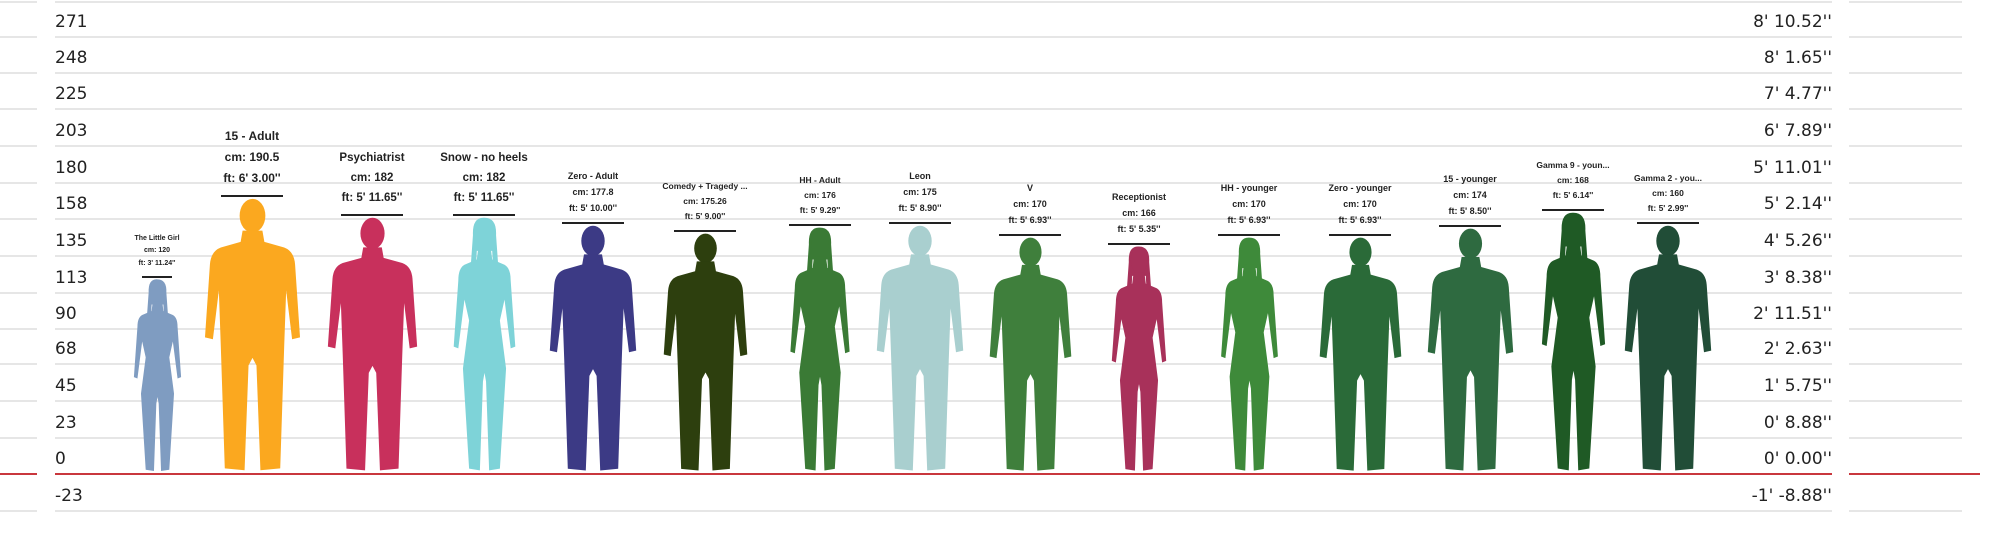 This screenshot has width=2000, height=536. Describe the element at coordinates (920, 191) in the screenshot. I see `figure-cm-text: cm: 175` at that location.